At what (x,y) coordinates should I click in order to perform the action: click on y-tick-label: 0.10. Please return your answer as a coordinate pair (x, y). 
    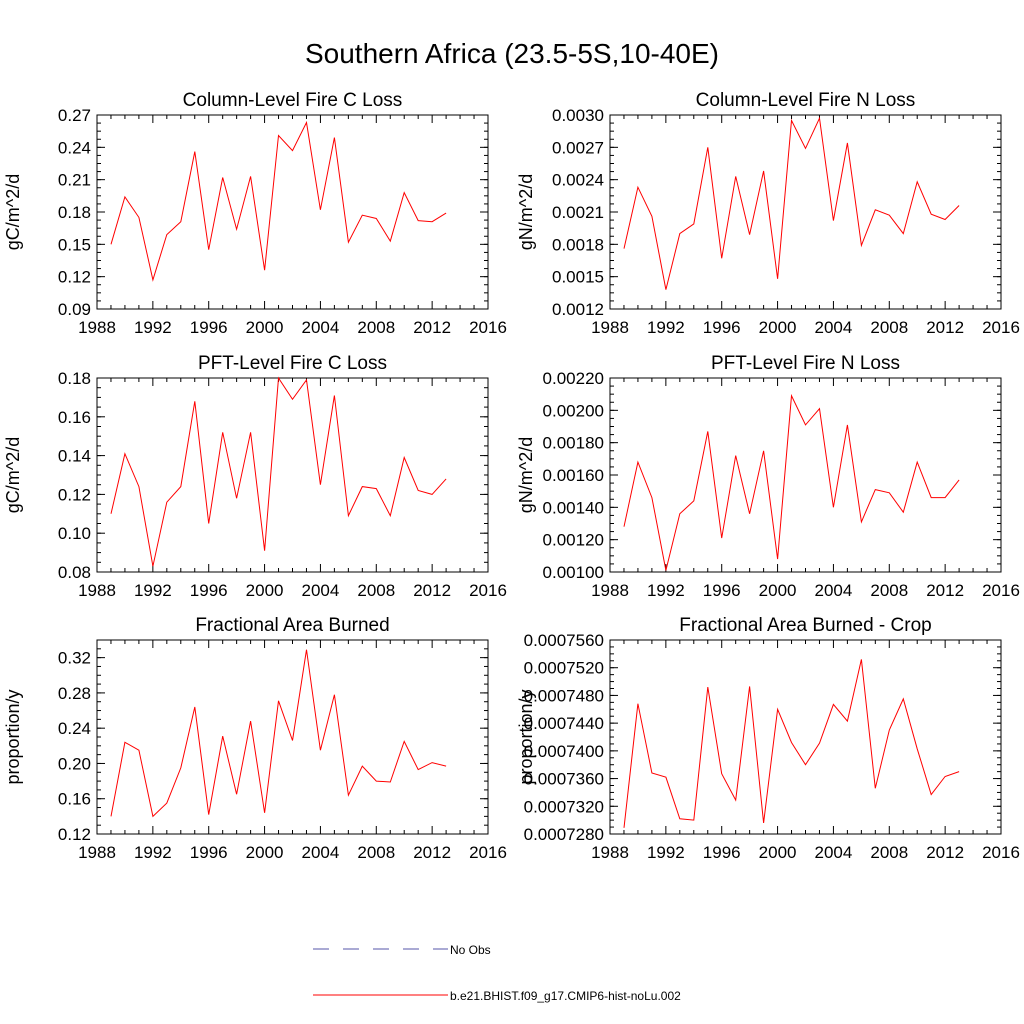
    Looking at the image, I should click on (74, 533).